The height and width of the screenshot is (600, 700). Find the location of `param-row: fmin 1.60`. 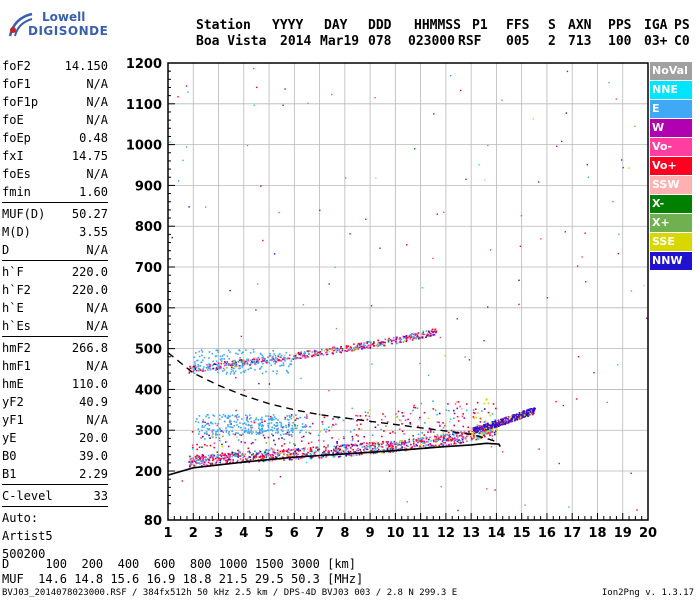

param-row: fmin 1.60 is located at coordinates (55, 192).